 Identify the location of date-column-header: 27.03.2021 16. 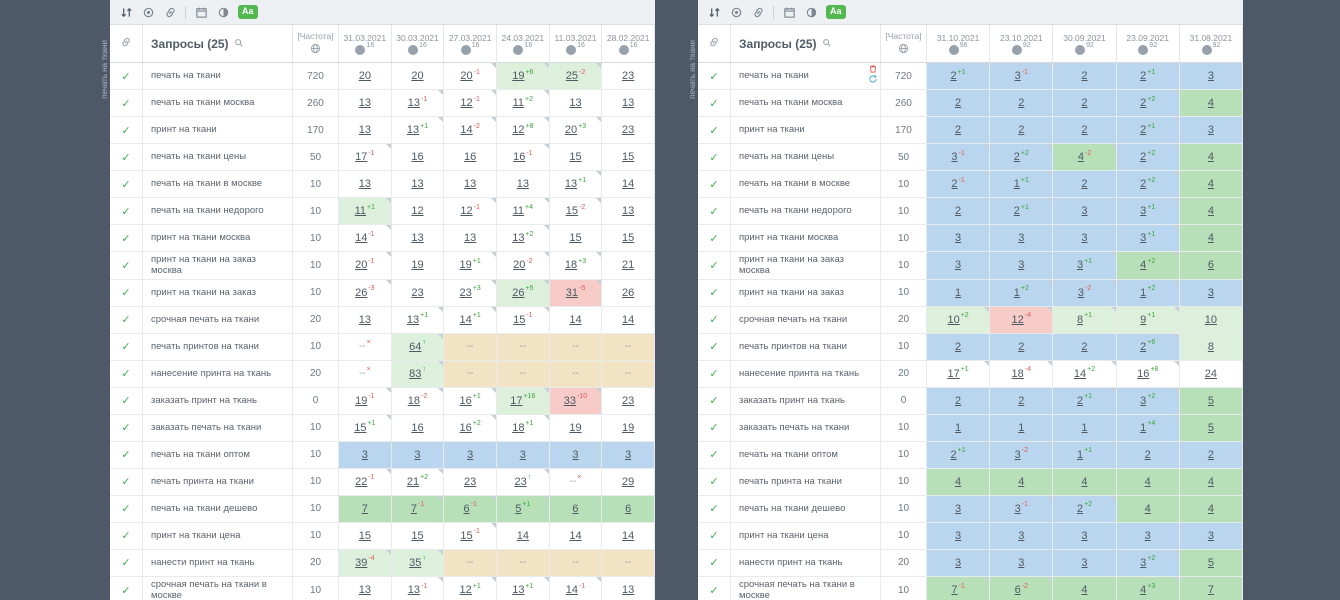
(470, 43).